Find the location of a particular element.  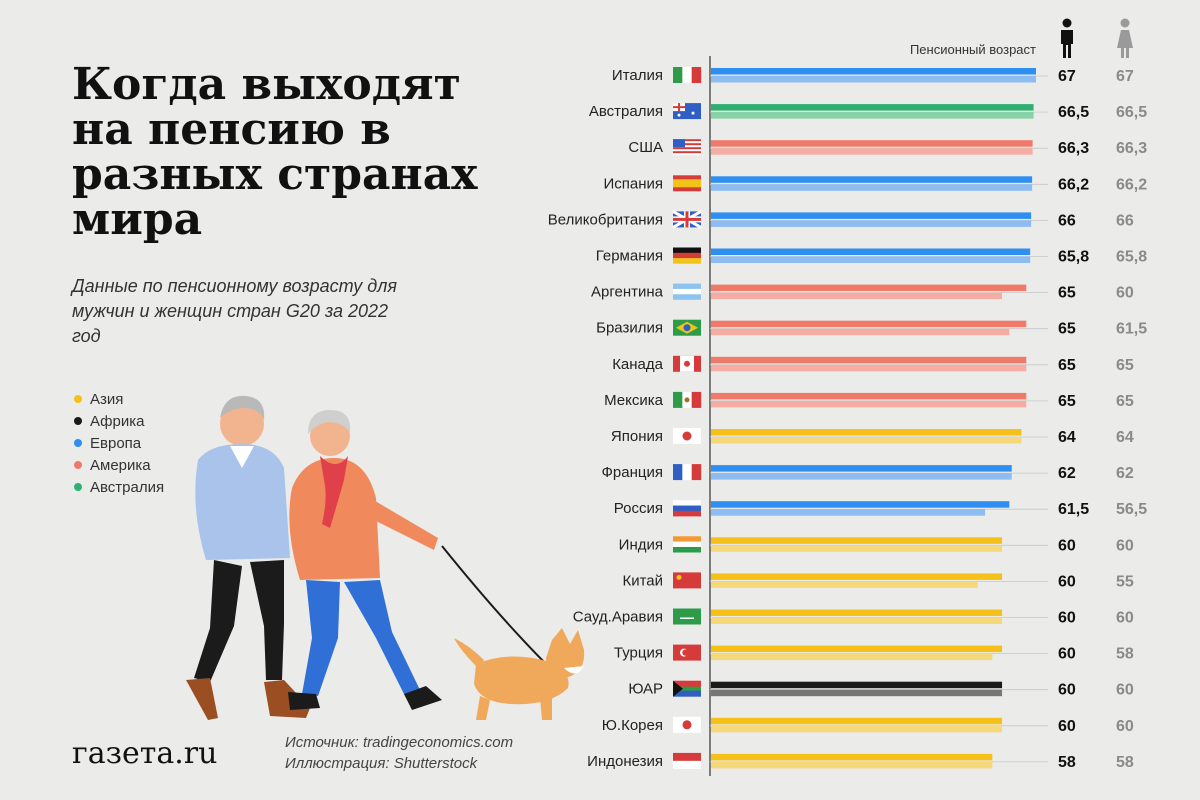

legend-dot-europe is located at coordinates (78, 443).